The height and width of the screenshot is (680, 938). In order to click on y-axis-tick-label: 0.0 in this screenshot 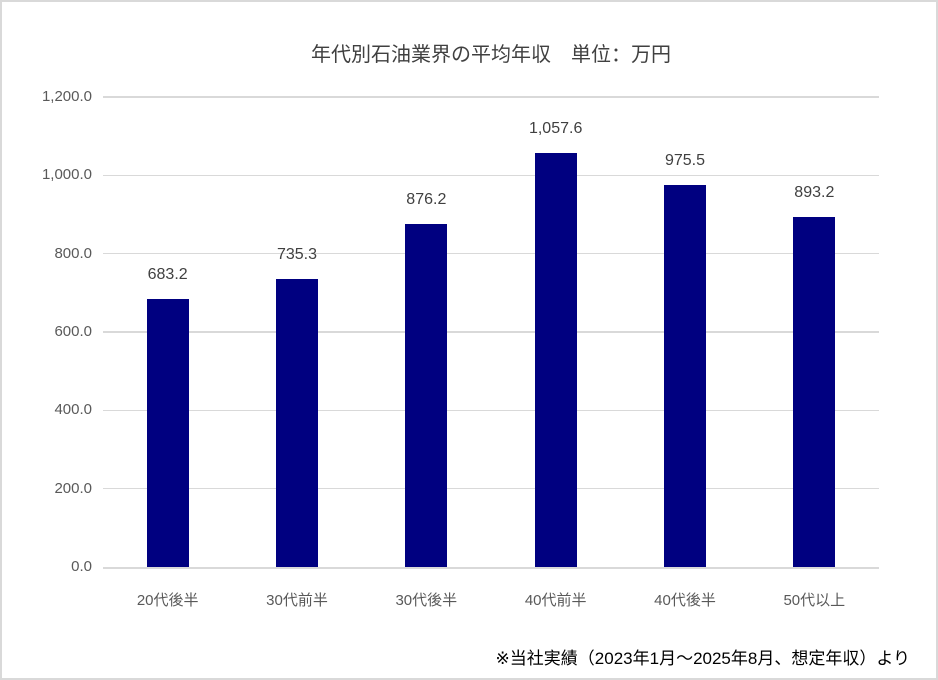, I will do `click(81, 566)`.